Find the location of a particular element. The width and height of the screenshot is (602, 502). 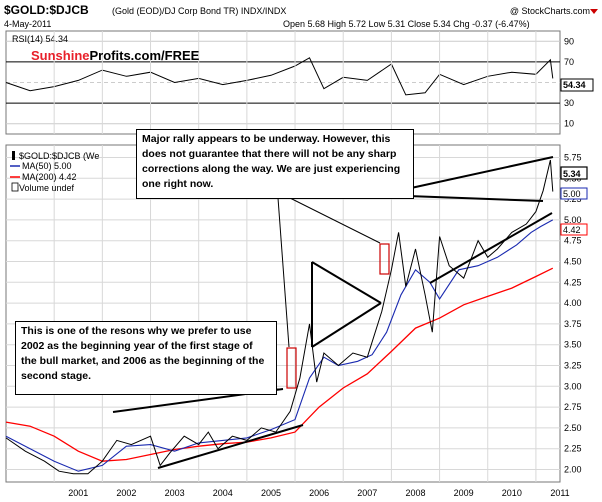

rsi-tick-label: 70 is located at coordinates (569, 62).